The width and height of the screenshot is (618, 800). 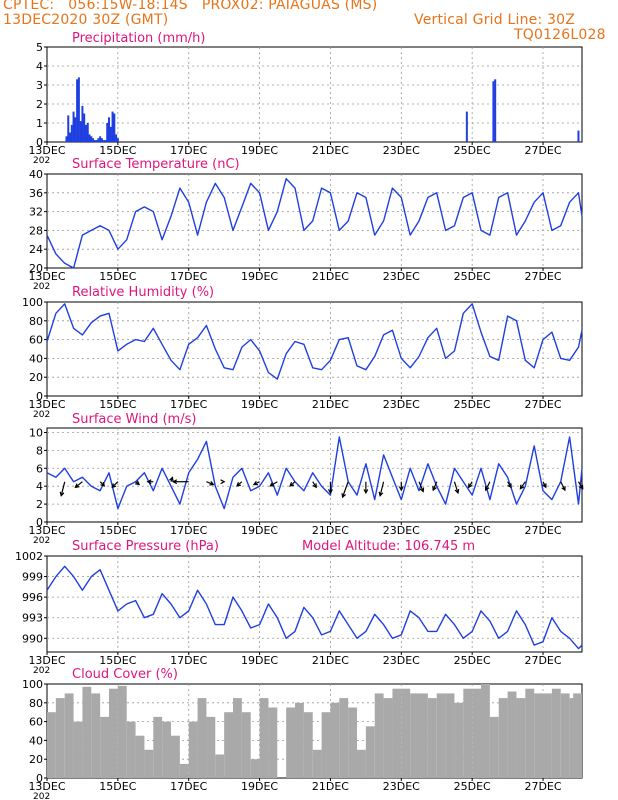 I want to click on rh-xtick-label: 17DEC, so click(x=188, y=404).